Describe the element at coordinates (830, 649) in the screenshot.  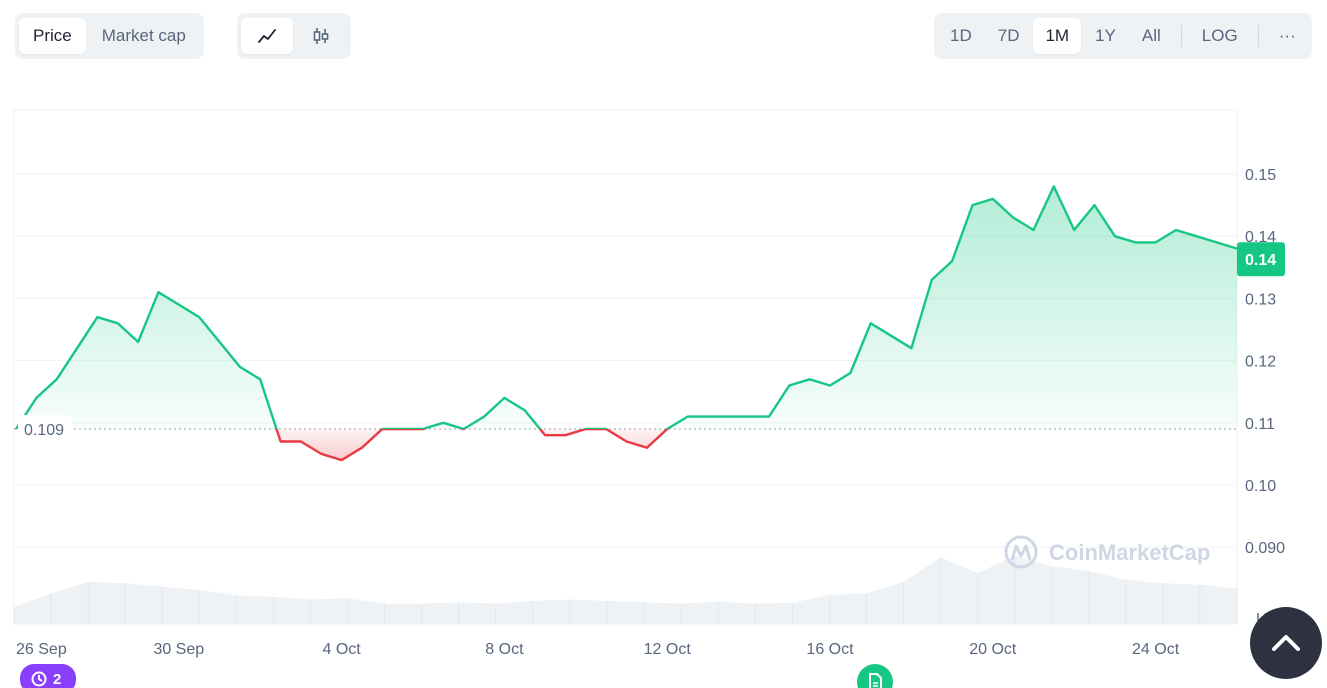
I see `x-tick-label: 16 Oct` at that location.